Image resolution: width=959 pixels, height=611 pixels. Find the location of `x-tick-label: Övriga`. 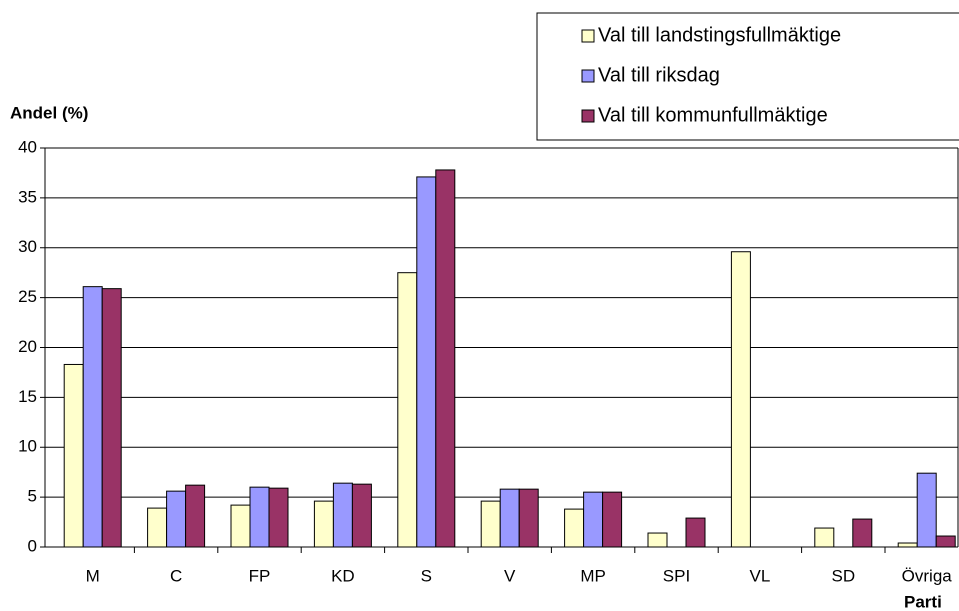

x-tick-label: Övriga is located at coordinates (927, 575).